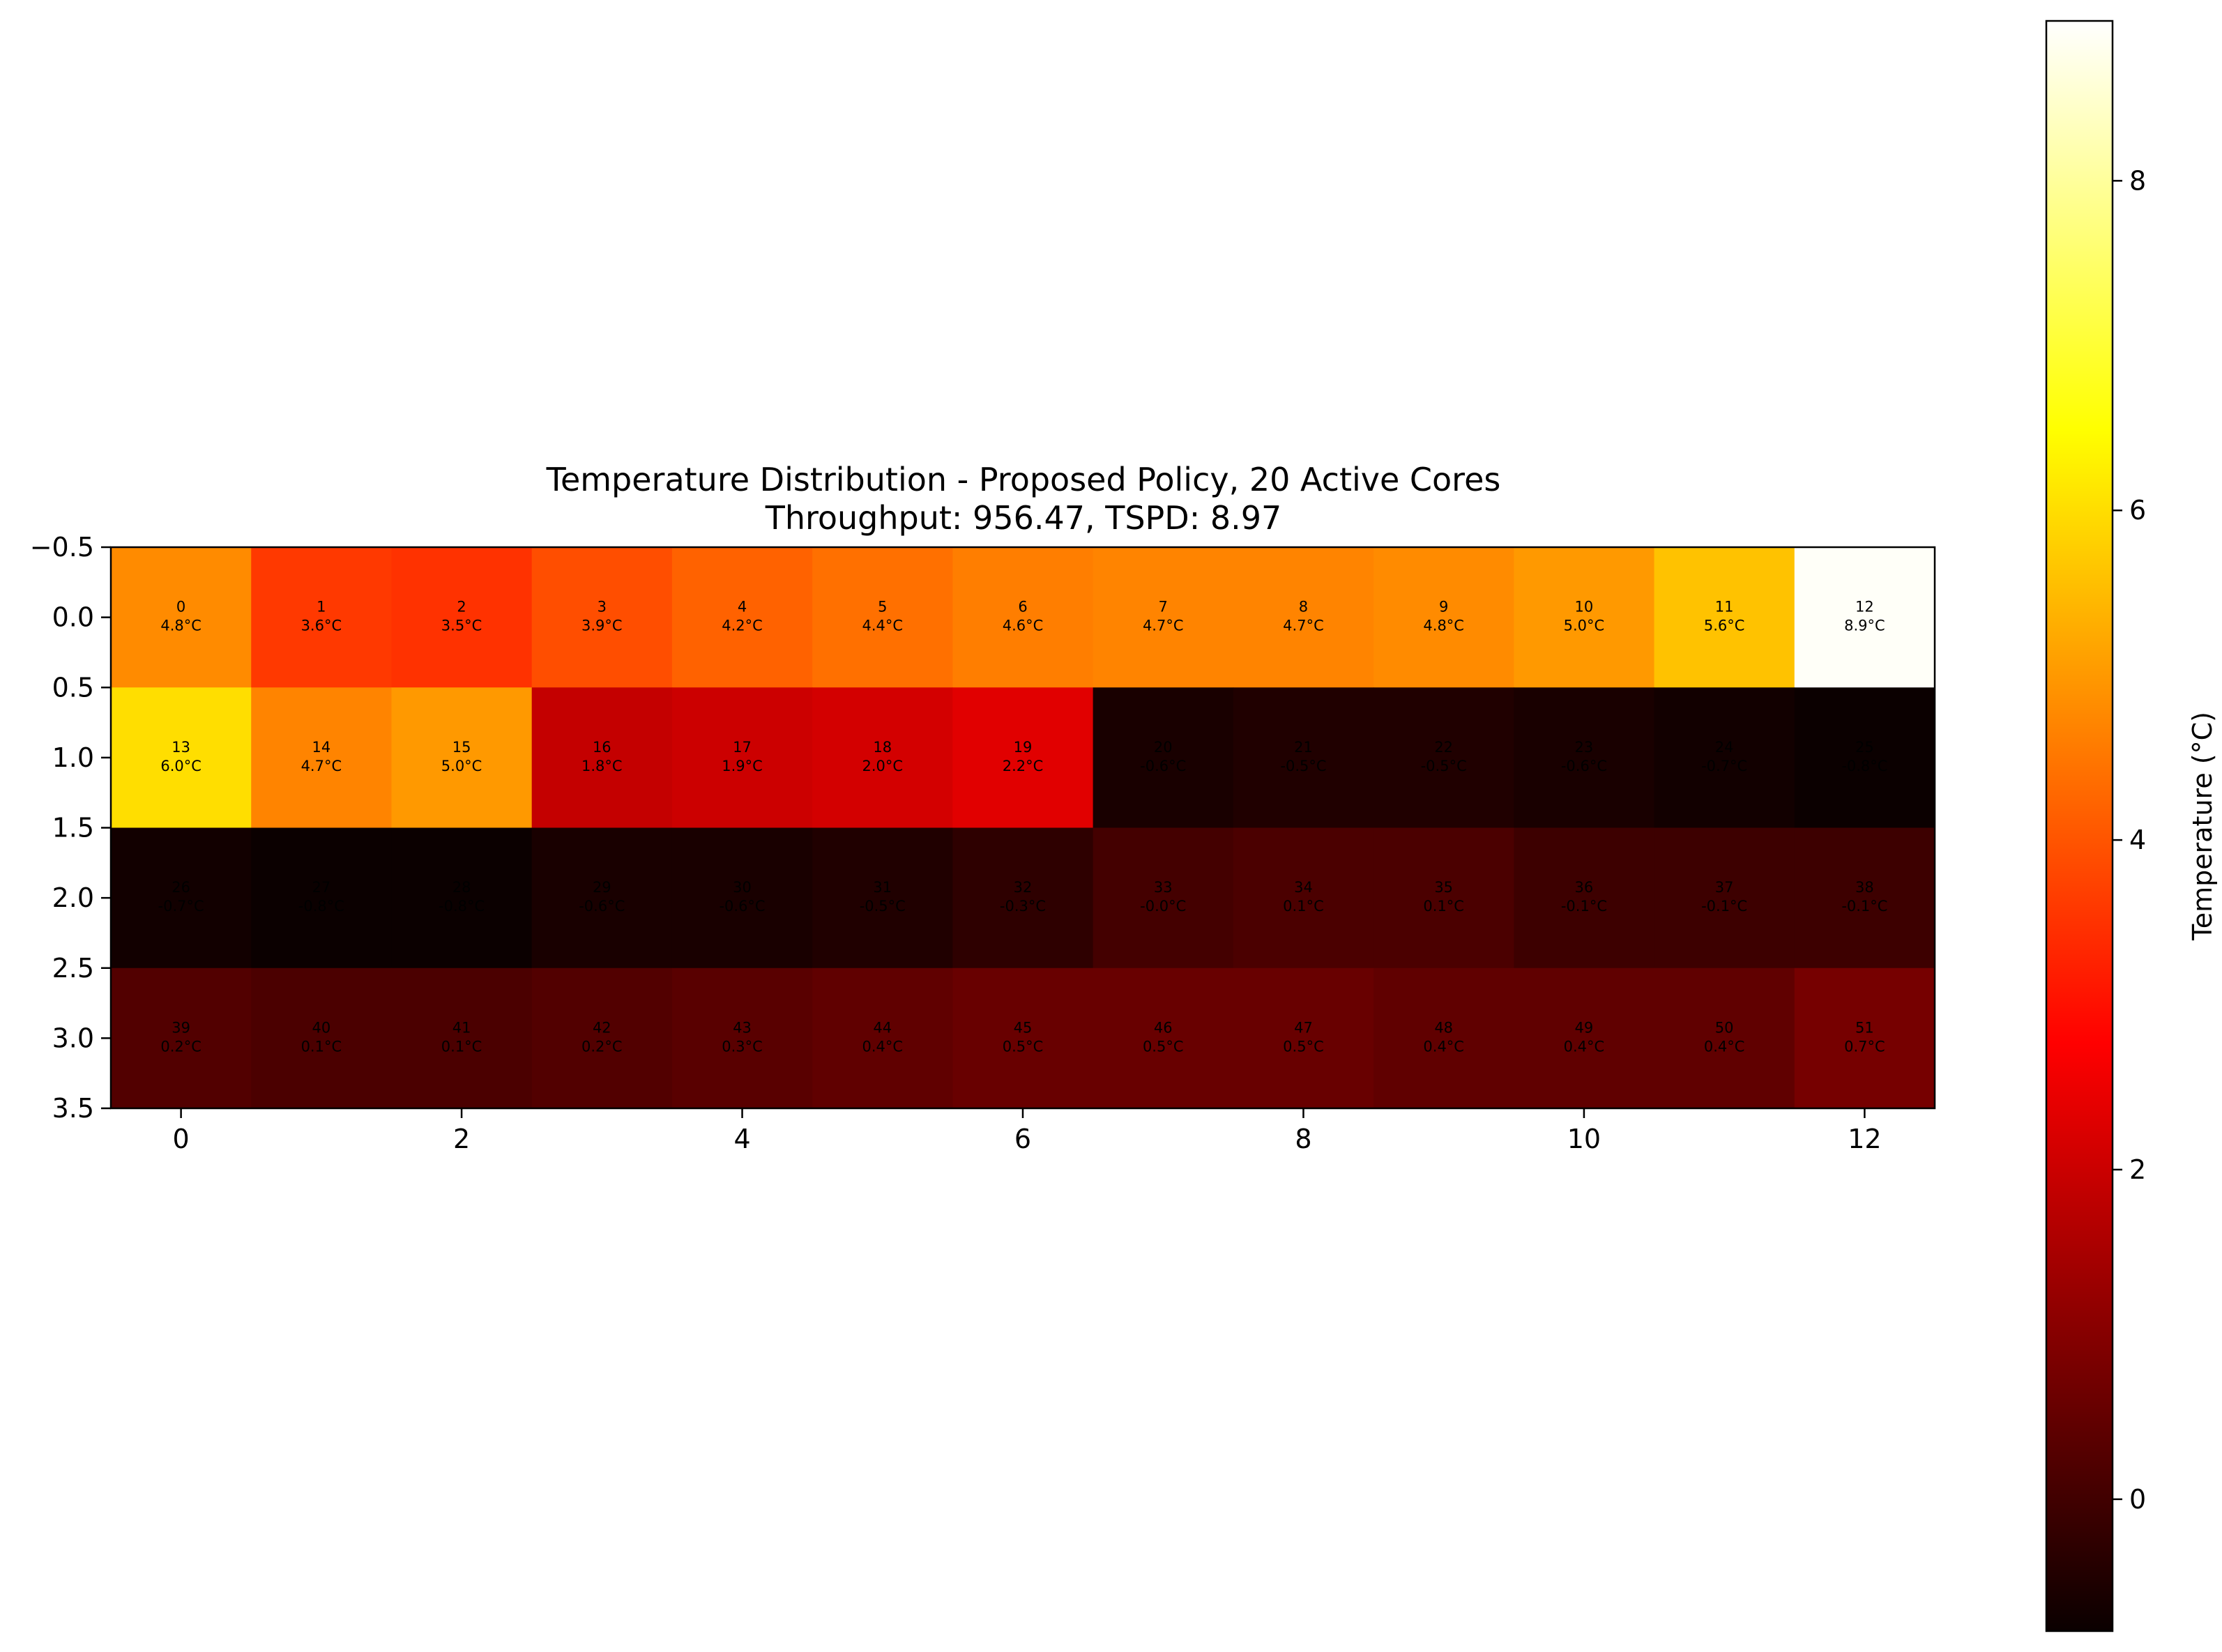 This screenshot has width=2222, height=1652. I want to click on cell-id-label: 17, so click(742, 747).